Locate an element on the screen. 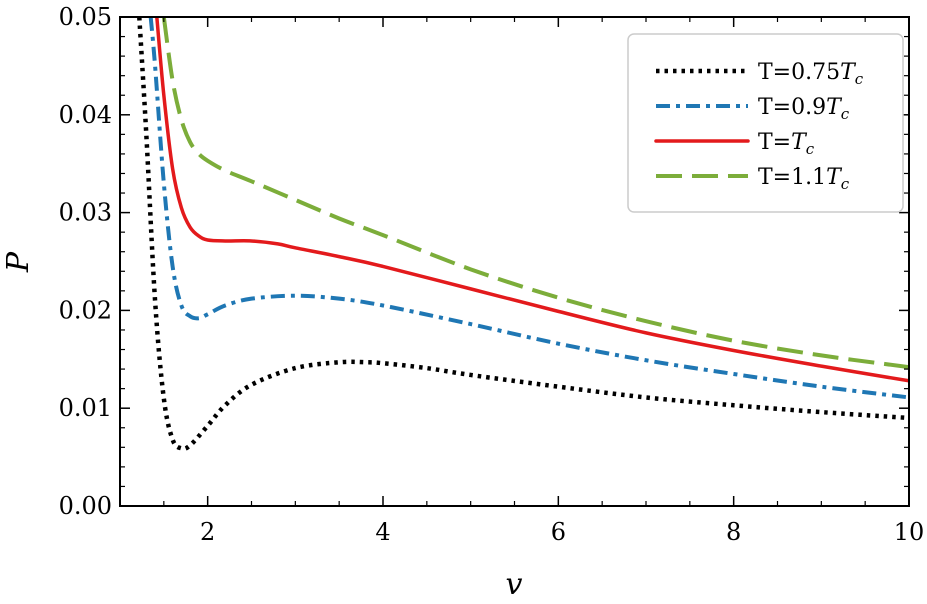 This screenshot has width=927, height=604. y-tick-label: 0.05 is located at coordinates (85, 17).